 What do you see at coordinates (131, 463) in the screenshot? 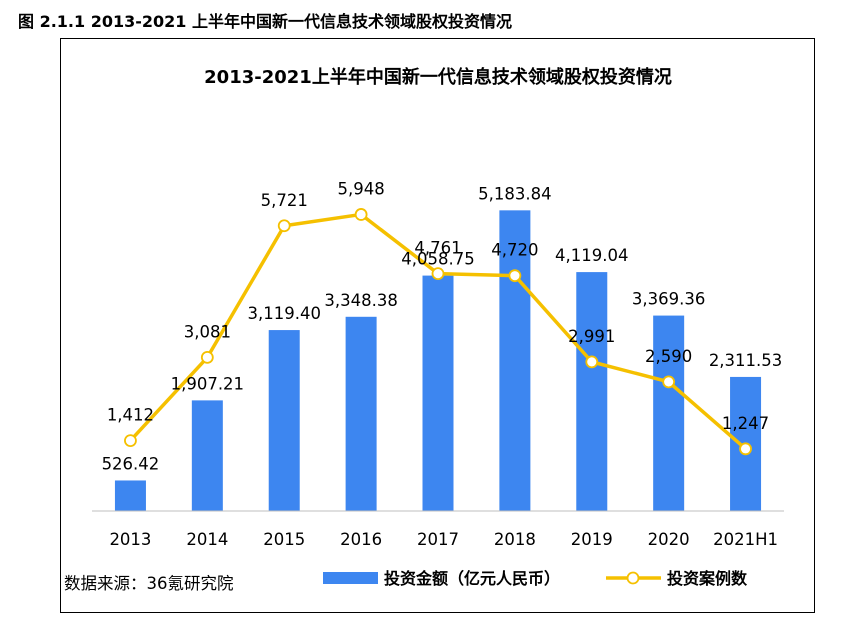
I see `bar-label-2013: 526.42` at bounding box center [131, 463].